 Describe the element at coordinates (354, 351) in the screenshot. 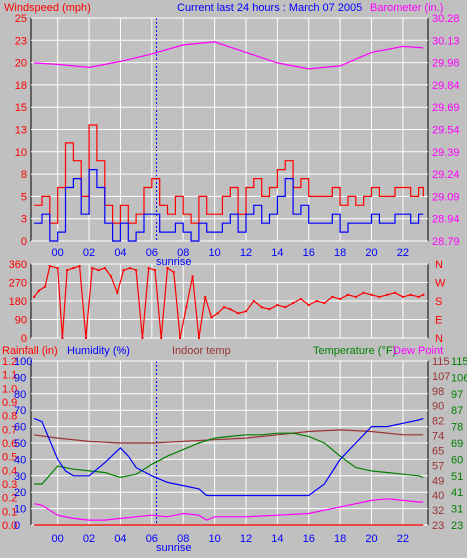

I see `temperature-axis-title: Temperature (°F)` at that location.